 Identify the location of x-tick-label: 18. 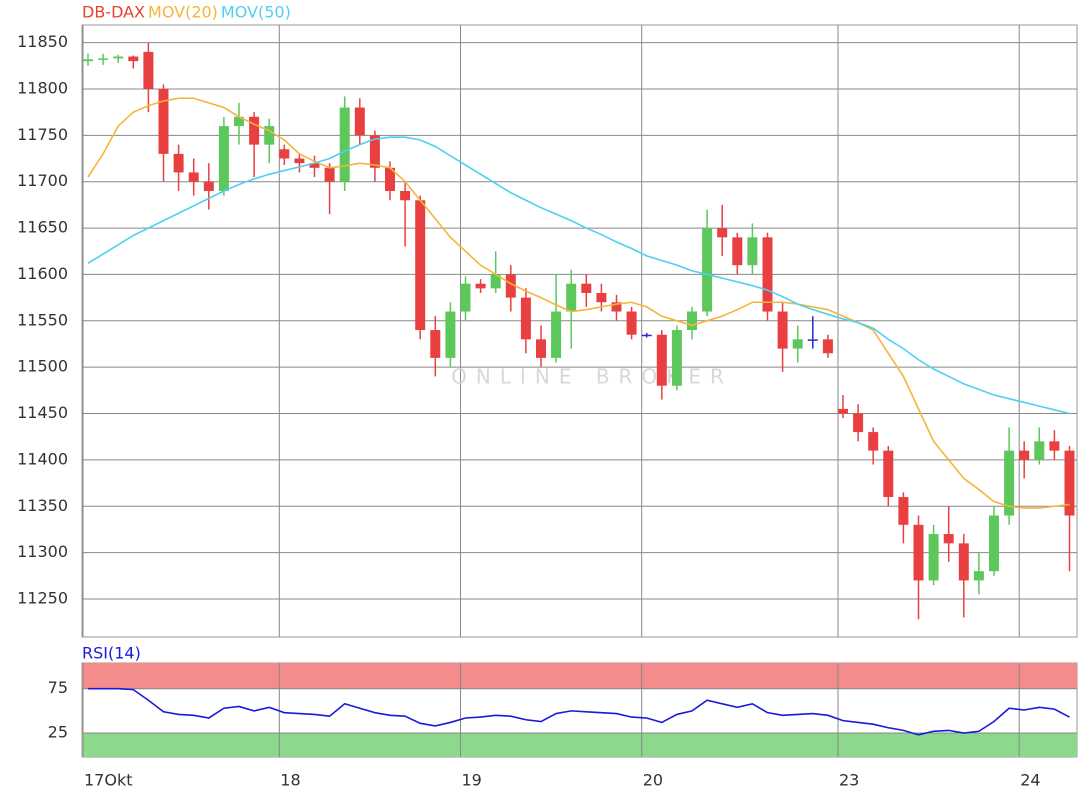
(290, 780).